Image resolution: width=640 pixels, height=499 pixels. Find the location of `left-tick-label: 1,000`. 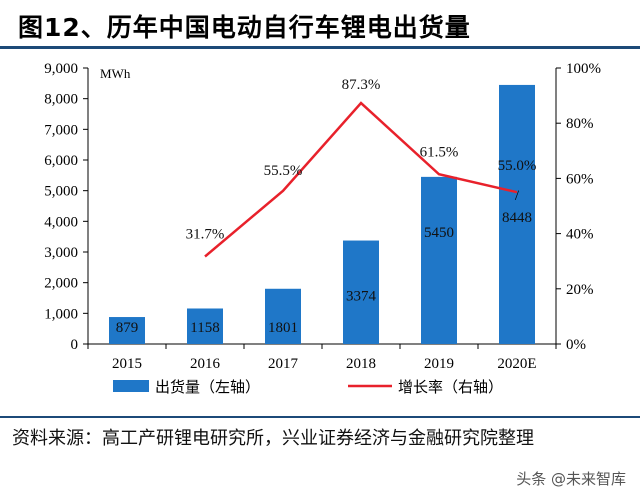

left-tick-label: 1,000 is located at coordinates (61, 314).